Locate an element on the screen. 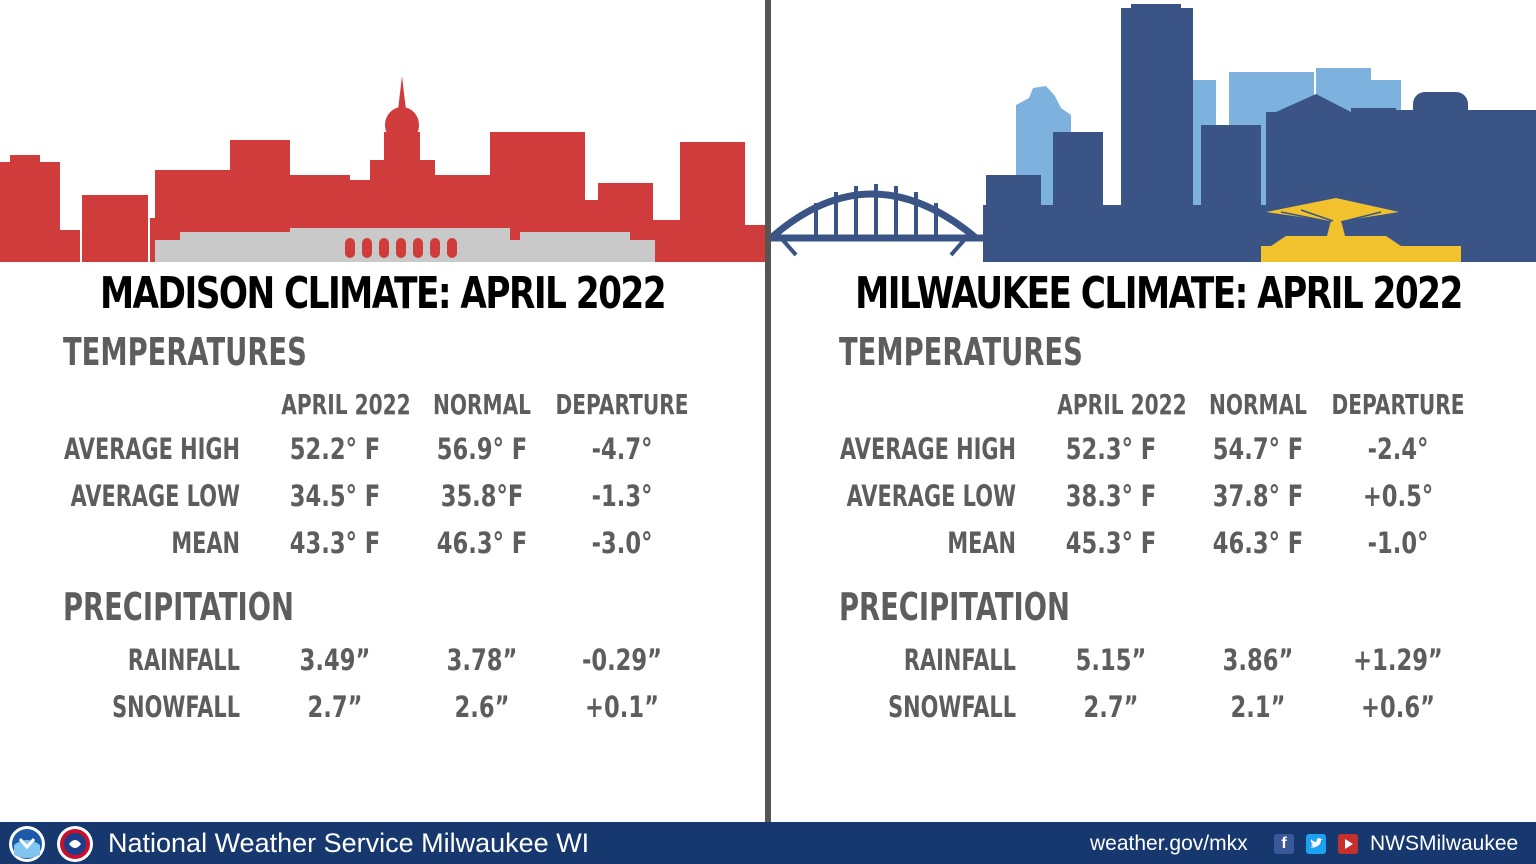 This screenshot has height=864, width=1536. milwaukee-value: +0.5° is located at coordinates (1398, 496).